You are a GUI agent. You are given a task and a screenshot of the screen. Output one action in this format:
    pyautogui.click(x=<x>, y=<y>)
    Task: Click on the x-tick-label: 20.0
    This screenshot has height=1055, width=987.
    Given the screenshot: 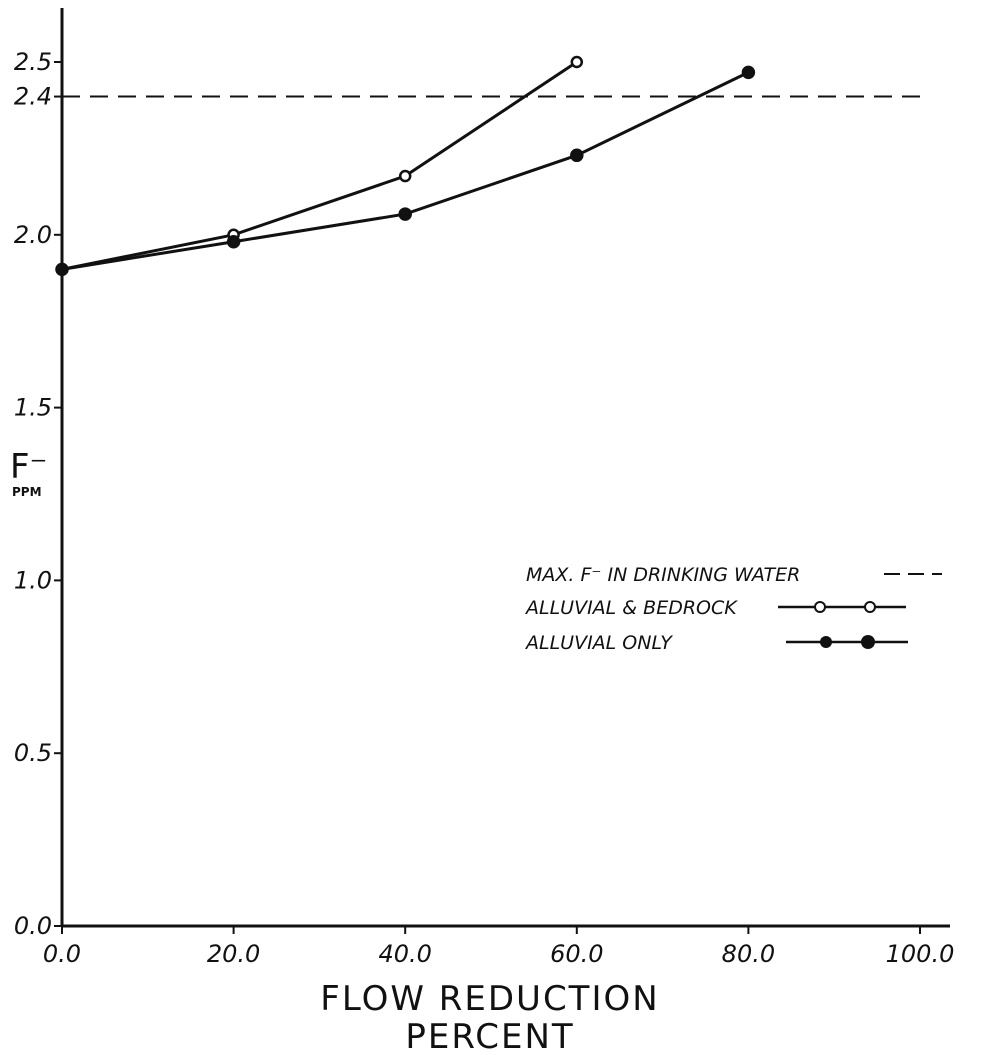 What is the action you would take?
    pyautogui.click(x=233, y=954)
    